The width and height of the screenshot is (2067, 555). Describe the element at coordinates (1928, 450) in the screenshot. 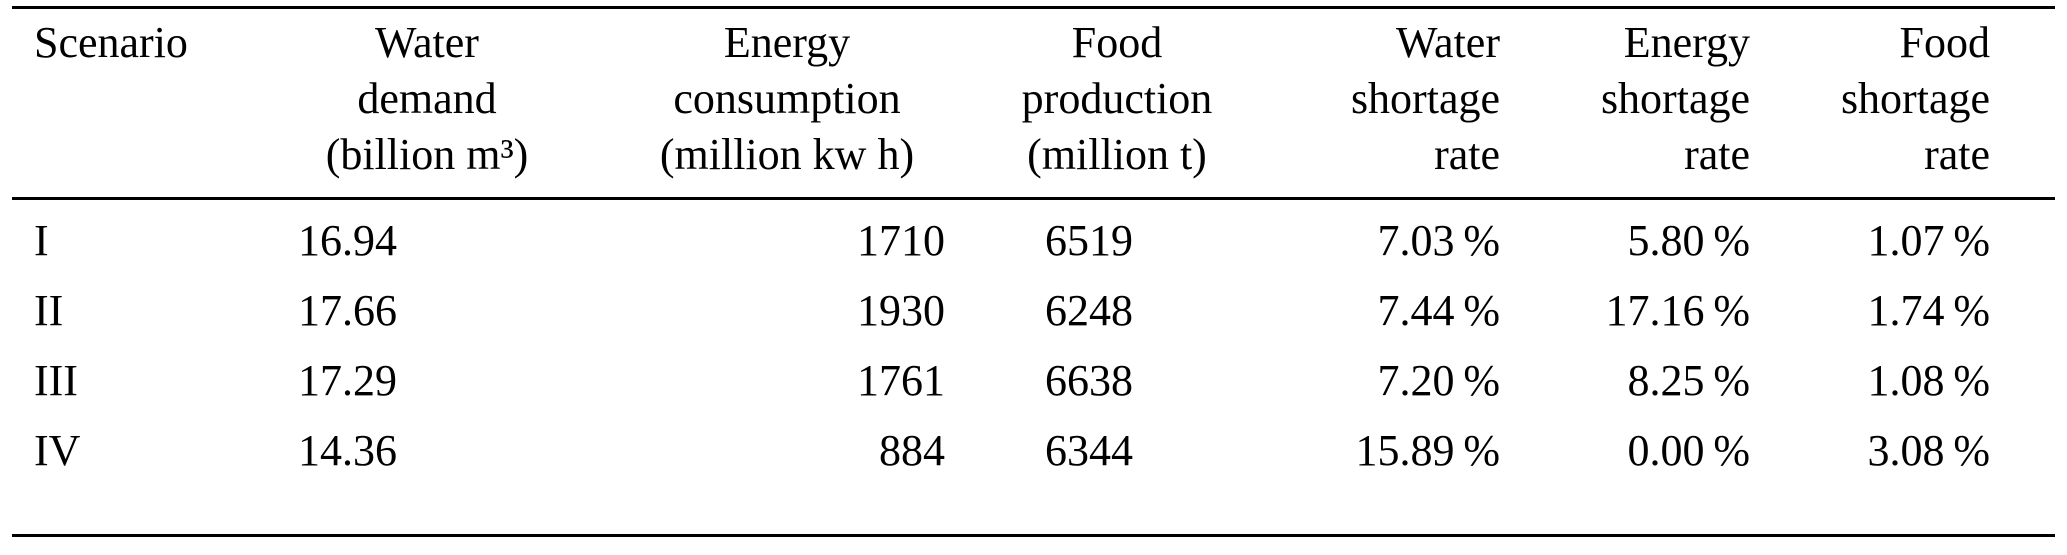

I see `cell-food-shortage-rate: 3.08 %` at that location.